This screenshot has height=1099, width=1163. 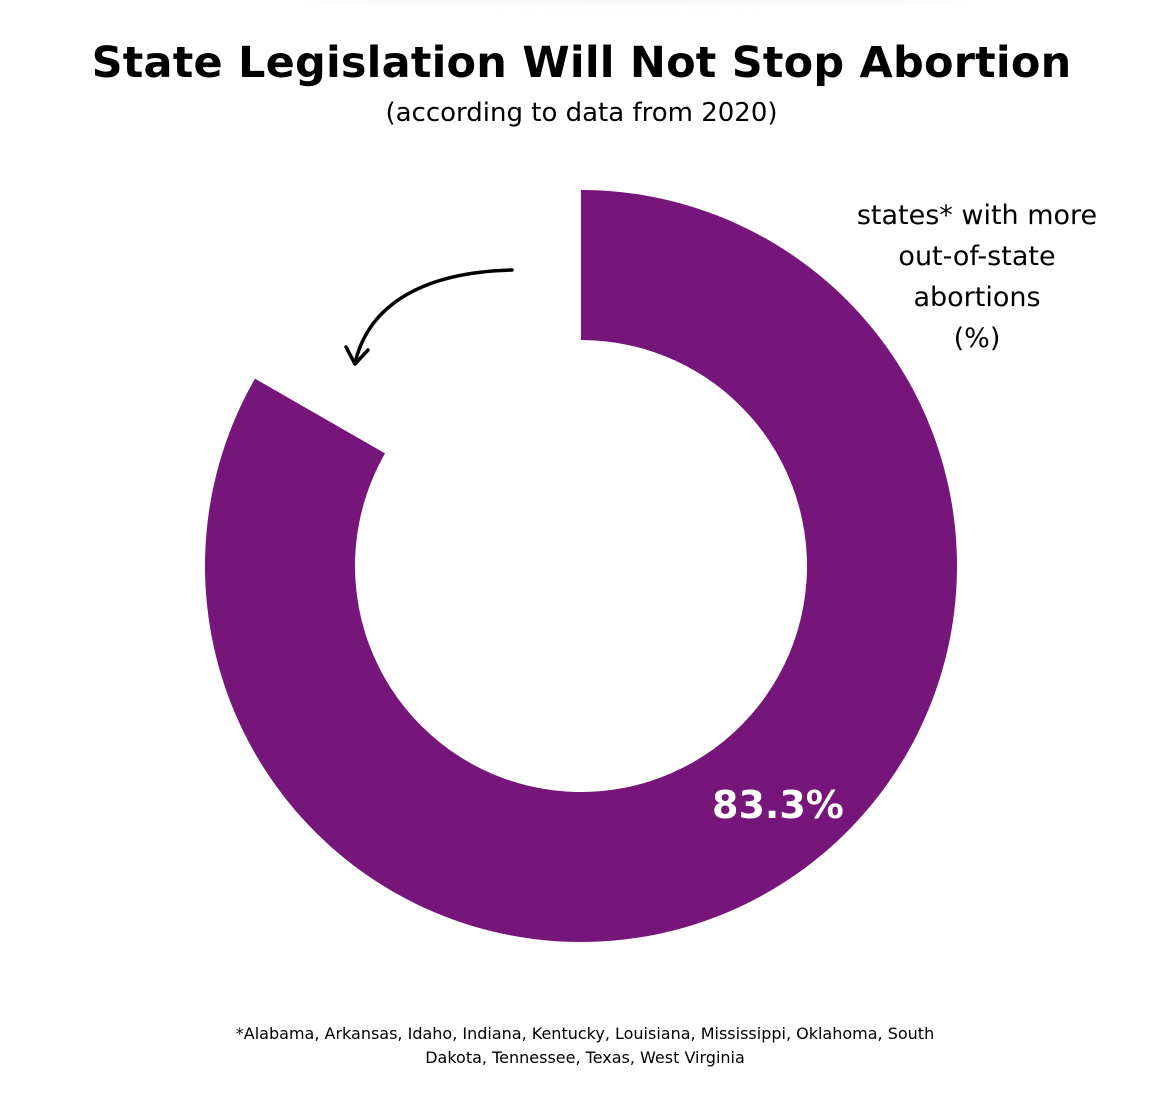 What do you see at coordinates (581, 113) in the screenshot?
I see `chart-subtitle: (according to data from 2020)` at bounding box center [581, 113].